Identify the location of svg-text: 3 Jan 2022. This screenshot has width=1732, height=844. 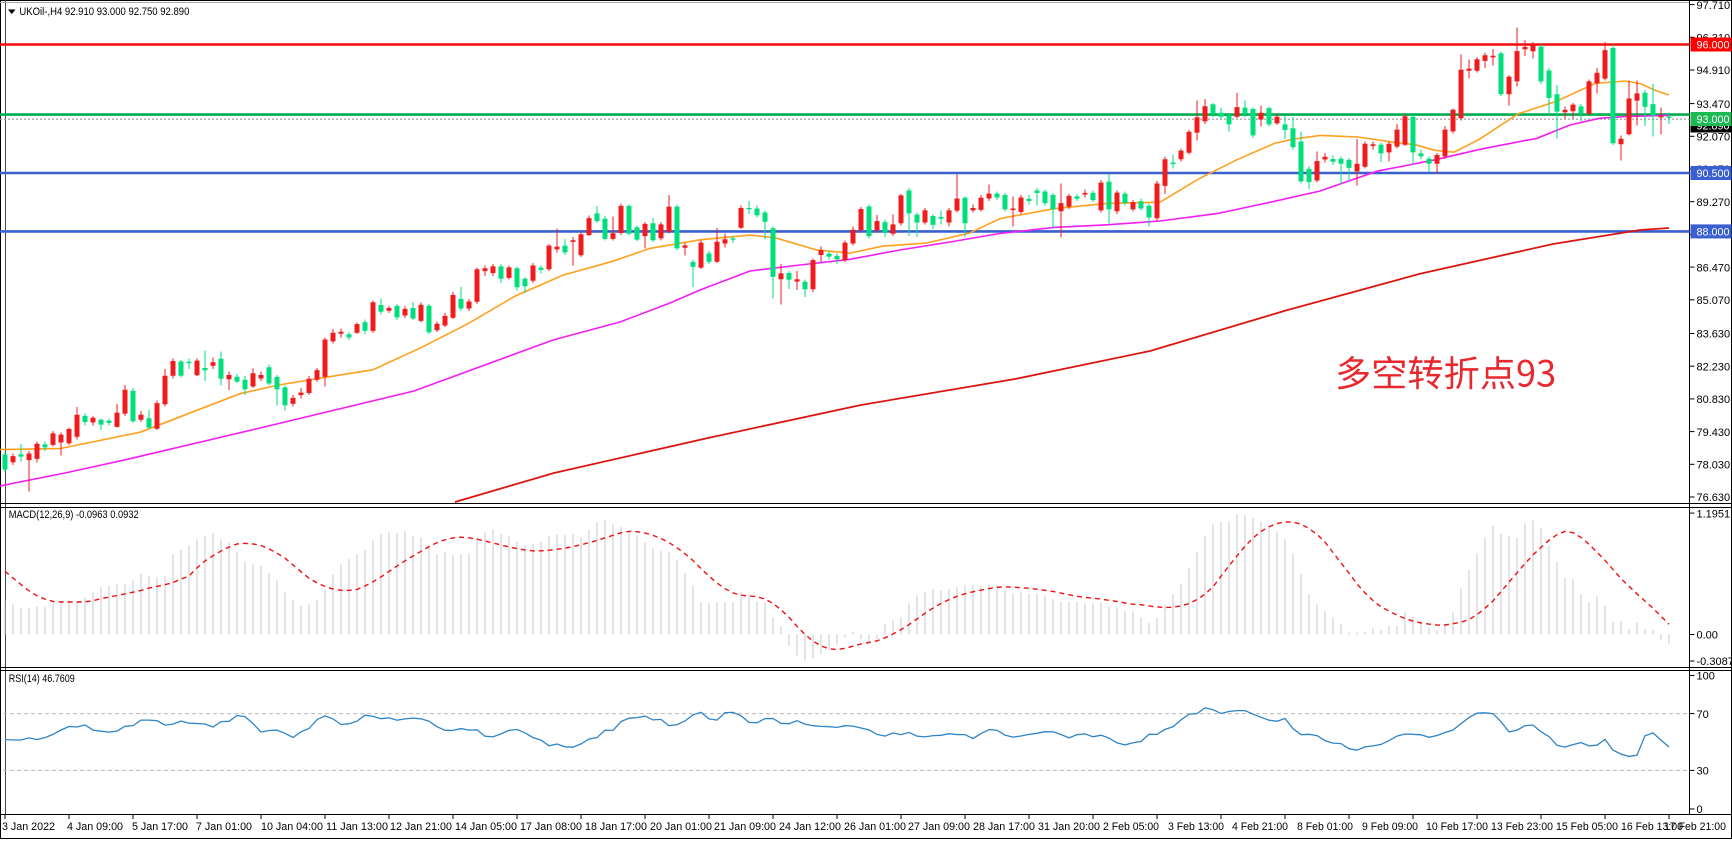
(28, 827).